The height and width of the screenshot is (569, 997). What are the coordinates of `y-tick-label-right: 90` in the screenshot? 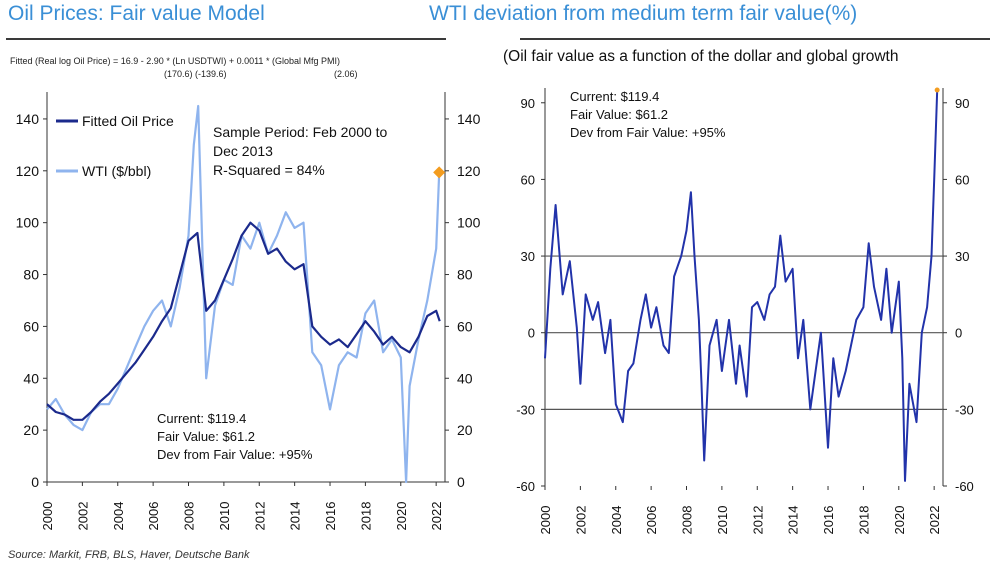 It's located at (962, 103).